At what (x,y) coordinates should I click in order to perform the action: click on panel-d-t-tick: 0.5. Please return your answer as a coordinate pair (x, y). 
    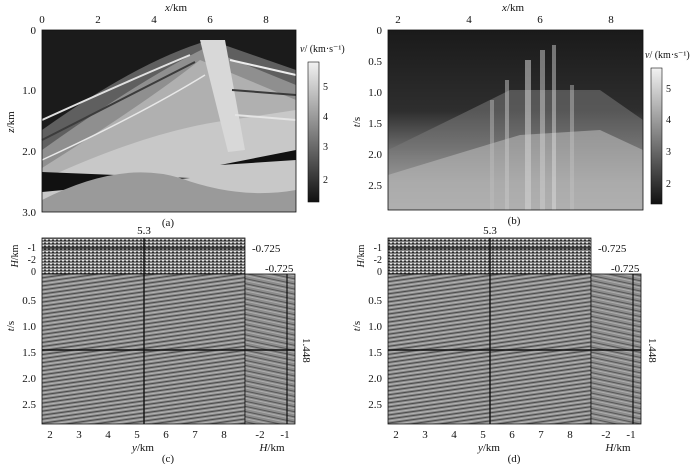
    Looking at the image, I should click on (375, 301).